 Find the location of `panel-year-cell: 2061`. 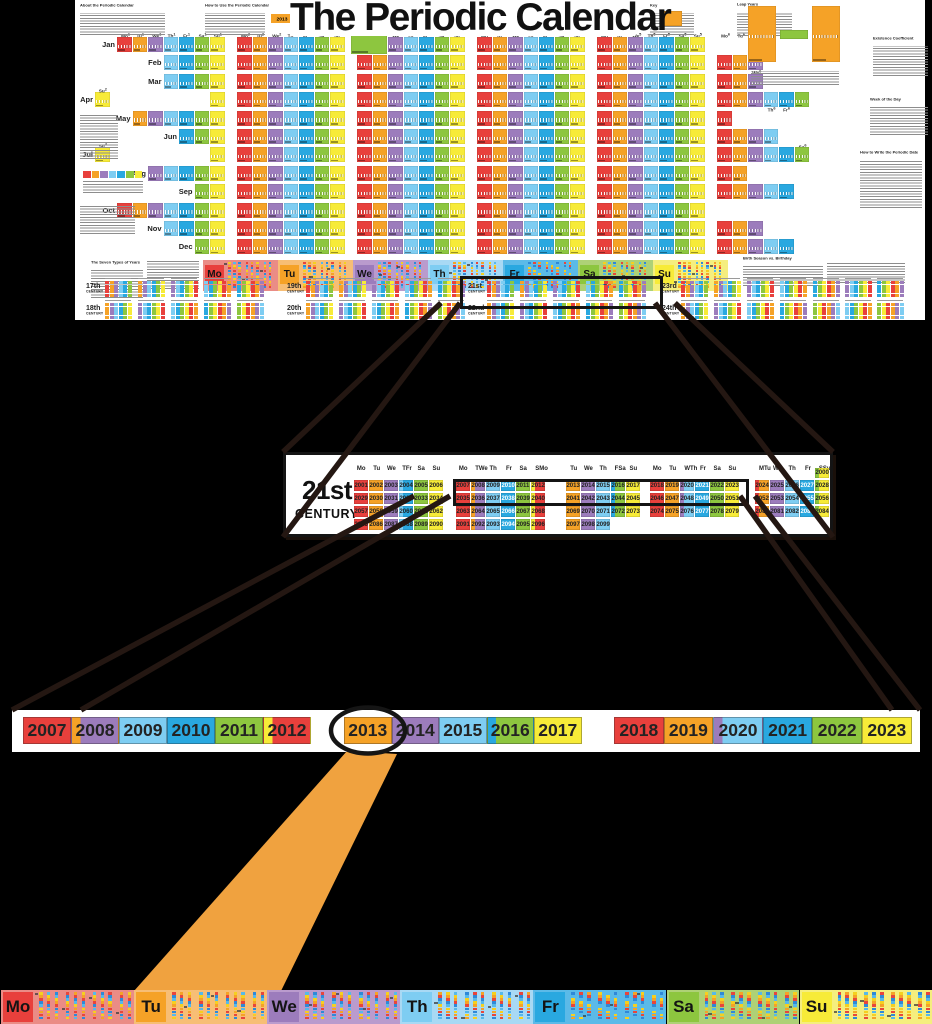

panel-year-cell: 2061 is located at coordinates (421, 511).